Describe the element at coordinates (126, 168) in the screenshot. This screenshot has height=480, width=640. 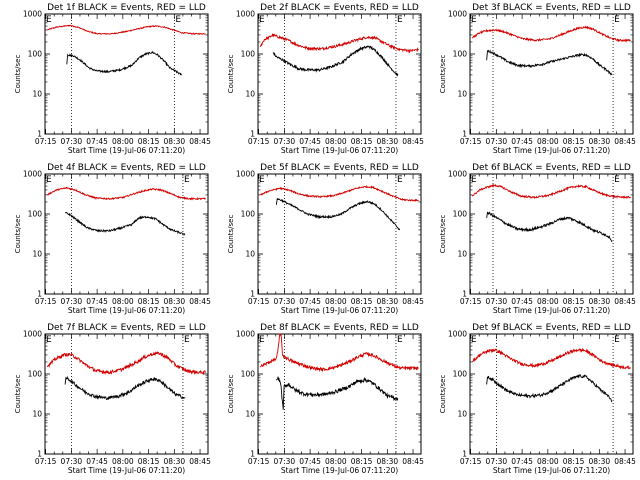
I see `chart-title: Det 4f BLACK = Events, RED = LLD` at that location.